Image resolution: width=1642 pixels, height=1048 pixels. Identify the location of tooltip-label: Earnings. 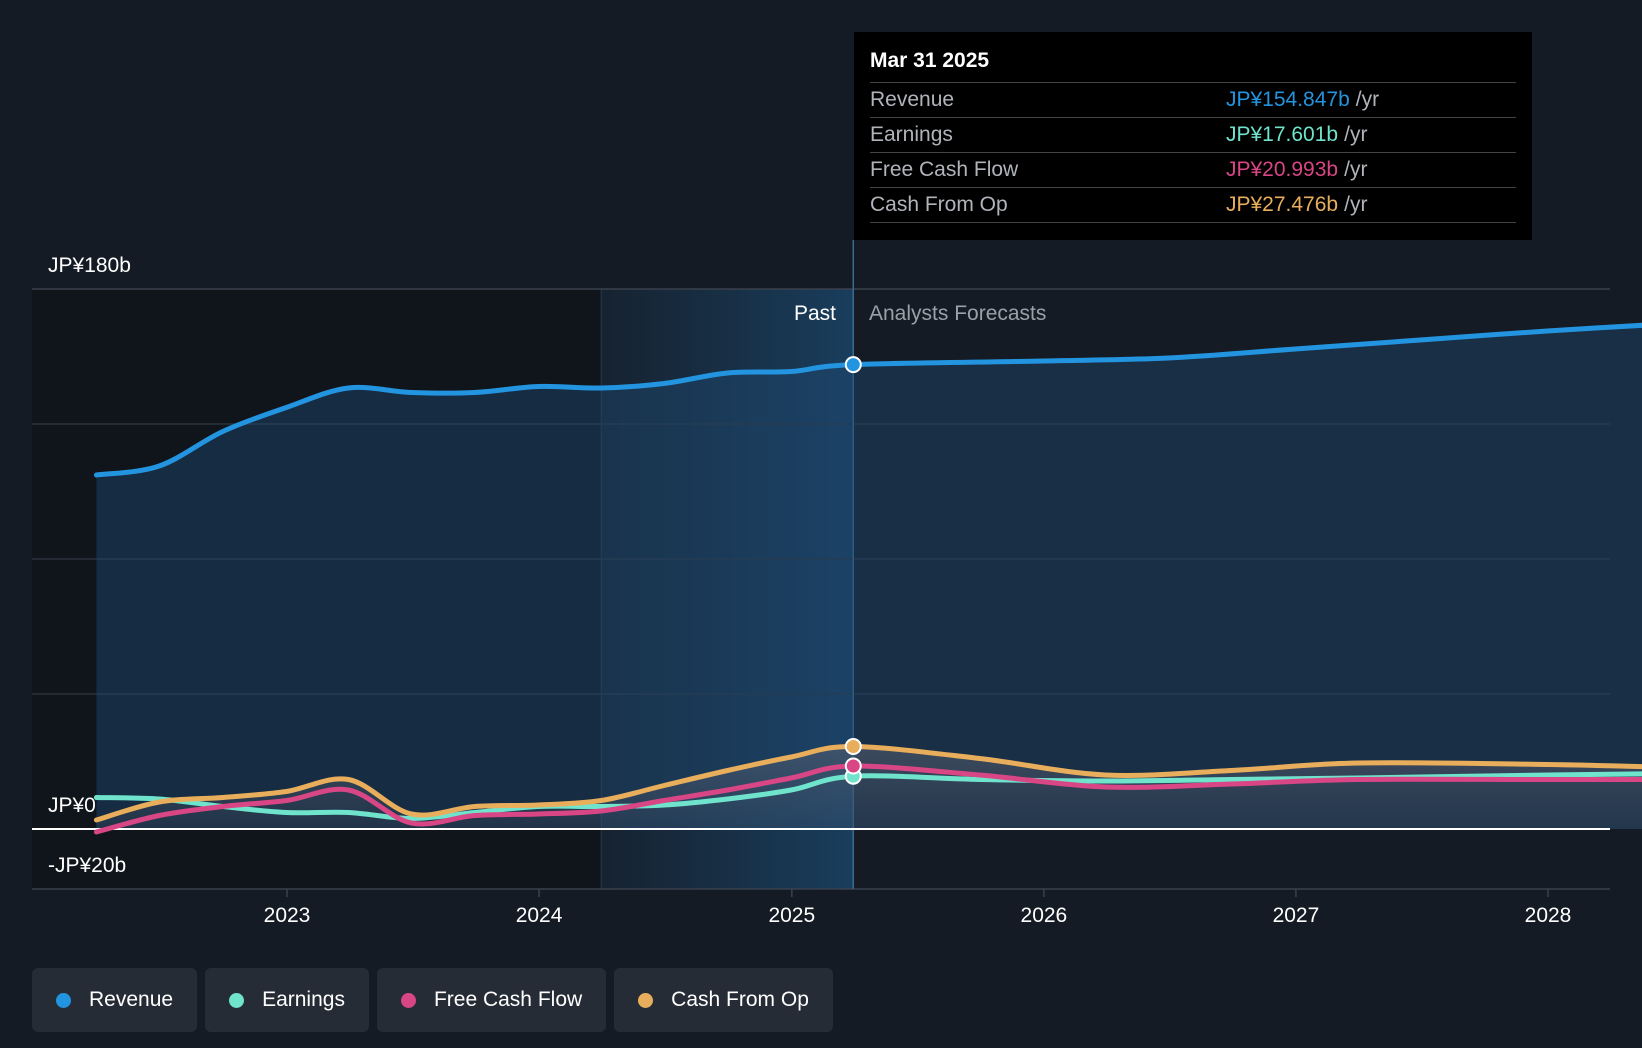
(911, 134).